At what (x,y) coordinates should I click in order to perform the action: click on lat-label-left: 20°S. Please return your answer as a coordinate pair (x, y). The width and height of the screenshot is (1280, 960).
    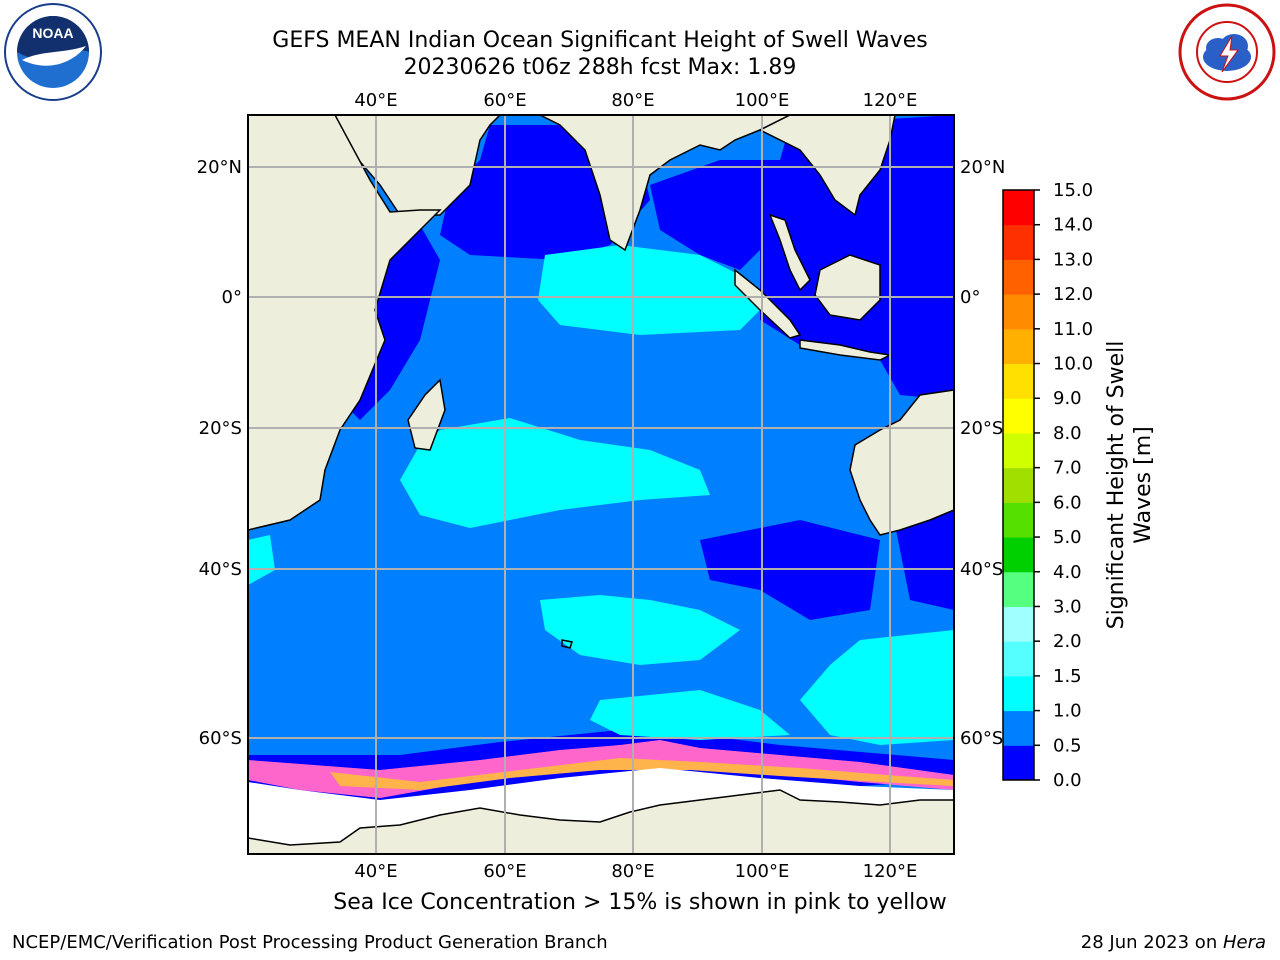
    Looking at the image, I should click on (220, 428).